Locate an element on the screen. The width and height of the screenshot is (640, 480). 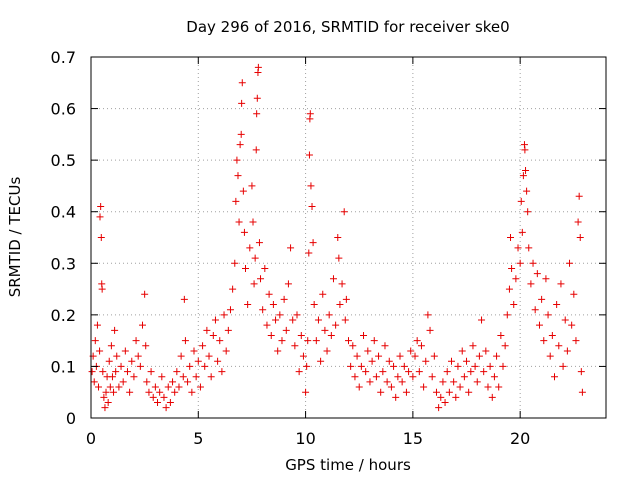
x-tick-labels: 0 5 10 15 20 is located at coordinates (308, 438).